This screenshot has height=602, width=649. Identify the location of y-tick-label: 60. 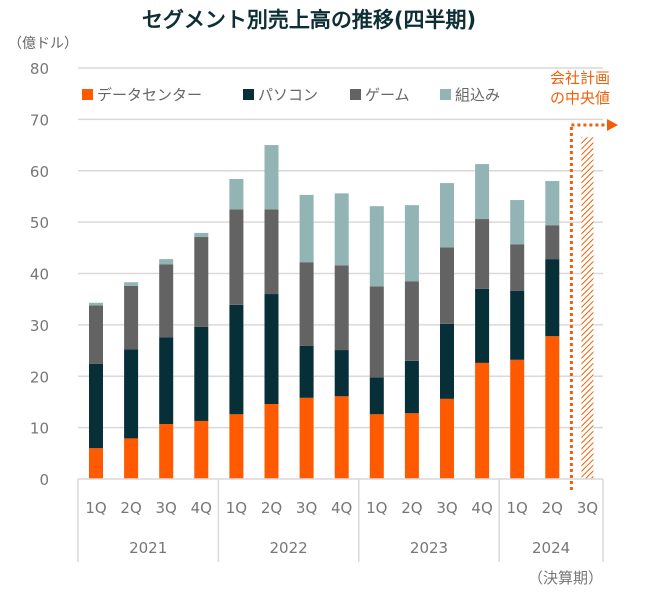
(39, 172).